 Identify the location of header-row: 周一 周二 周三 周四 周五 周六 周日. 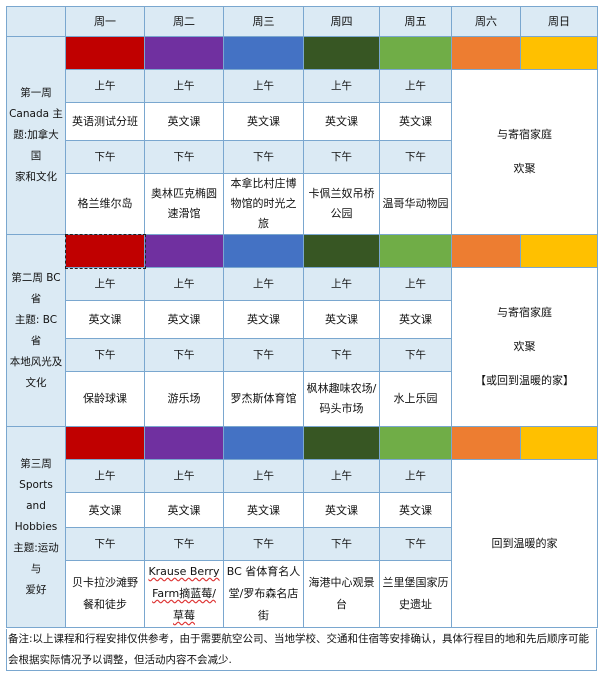
(302, 21).